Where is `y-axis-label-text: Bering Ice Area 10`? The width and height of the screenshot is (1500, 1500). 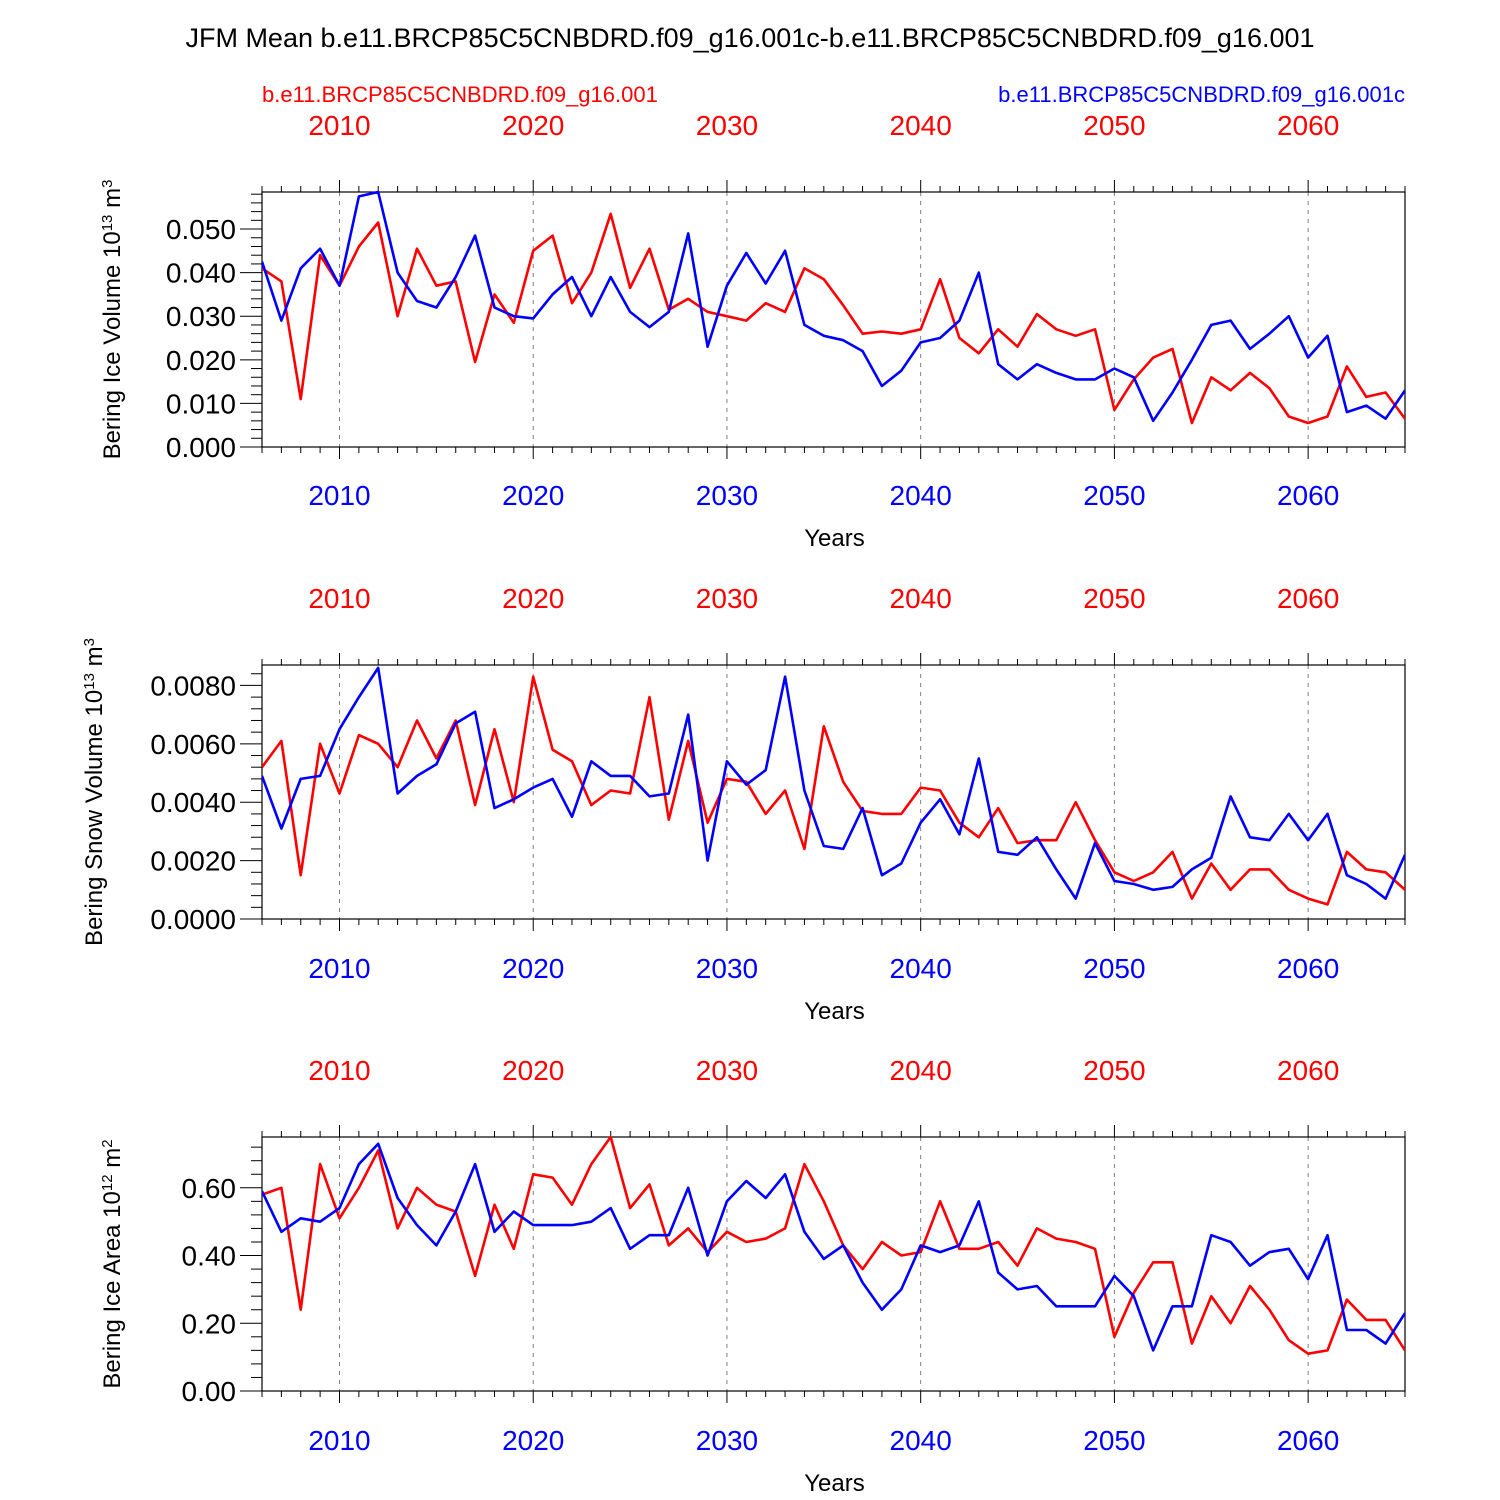
y-axis-label-text: Bering Ice Area 10 is located at coordinates (112, 1289).